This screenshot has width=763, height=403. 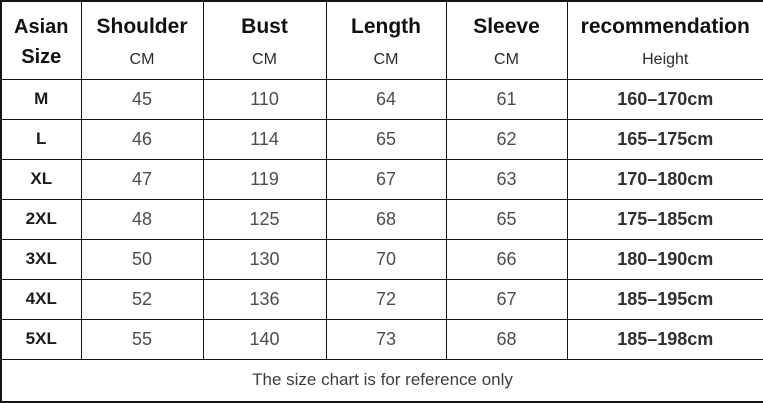 What do you see at coordinates (265, 25) in the screenshot?
I see `column-title-bust: Bust` at bounding box center [265, 25].